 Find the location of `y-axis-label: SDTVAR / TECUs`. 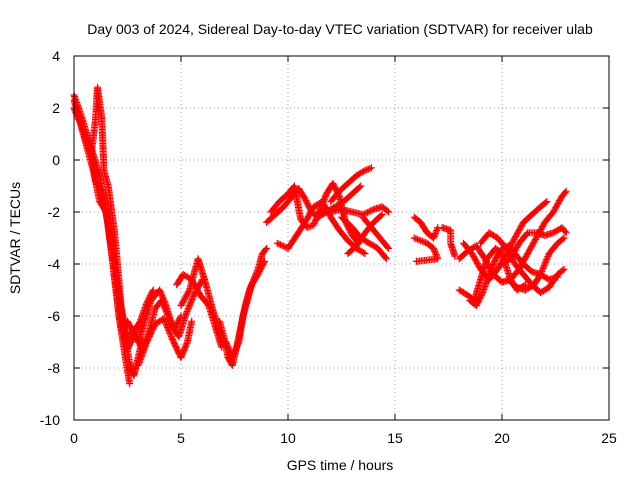

y-axis-label: SDTVAR / TECUs is located at coordinates (15, 238).